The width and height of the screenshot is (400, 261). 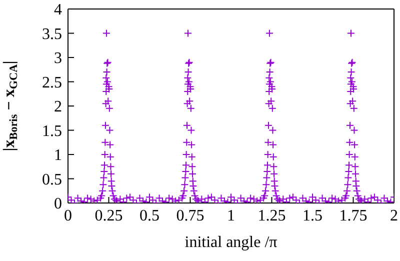 What do you see at coordinates (312, 215) in the screenshot?
I see `x-tick-label: 1.5` at bounding box center [312, 215].